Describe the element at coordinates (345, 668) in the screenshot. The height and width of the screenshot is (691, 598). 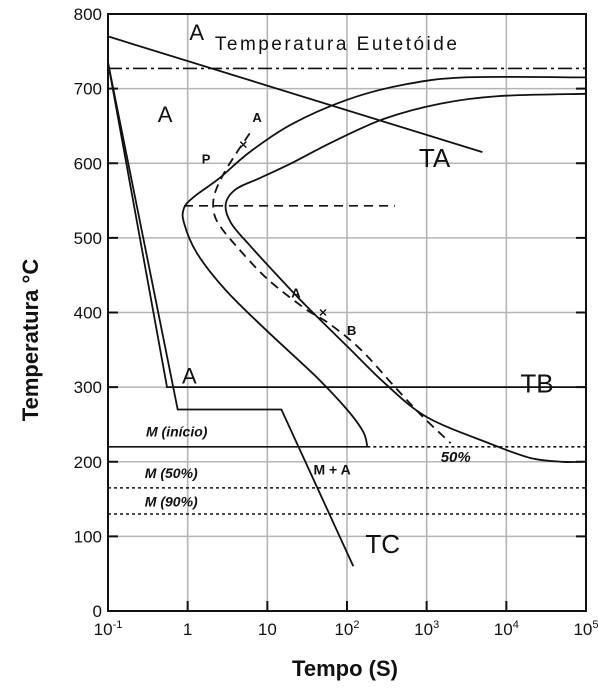
I see `x-axis-title: Tempo (S)` at that location.